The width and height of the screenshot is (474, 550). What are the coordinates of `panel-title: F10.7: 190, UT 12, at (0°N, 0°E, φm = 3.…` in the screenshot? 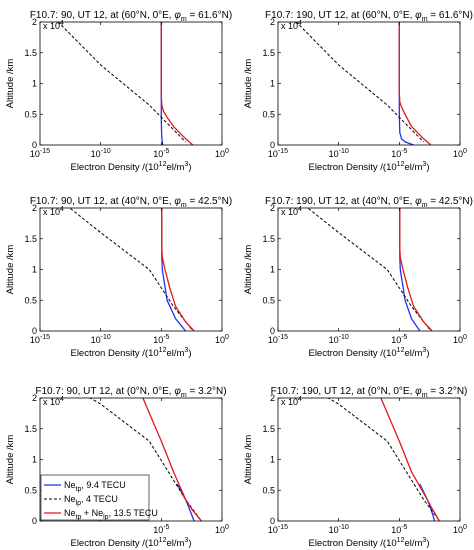 It's located at (369, 392).